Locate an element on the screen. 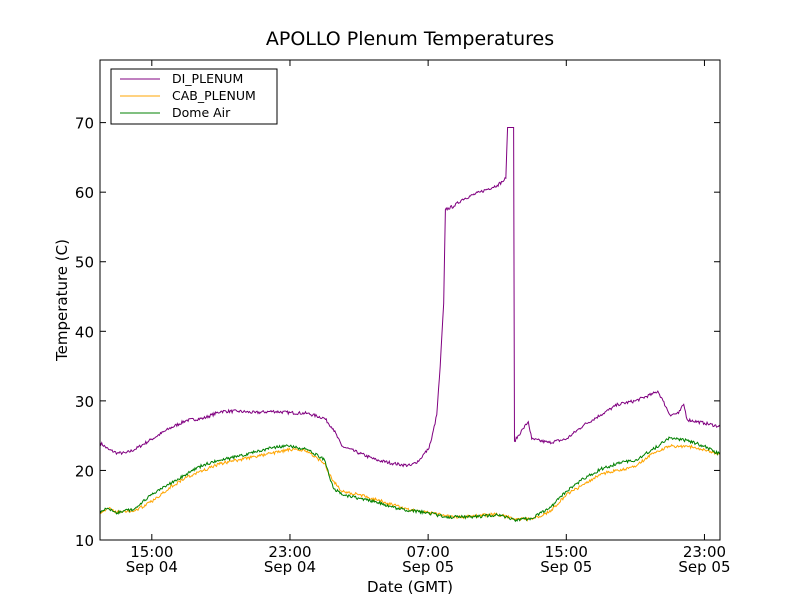 Image resolution: width=800 pixels, height=600 pixels. y-axis-label: Temperature (C) is located at coordinates (62, 300).